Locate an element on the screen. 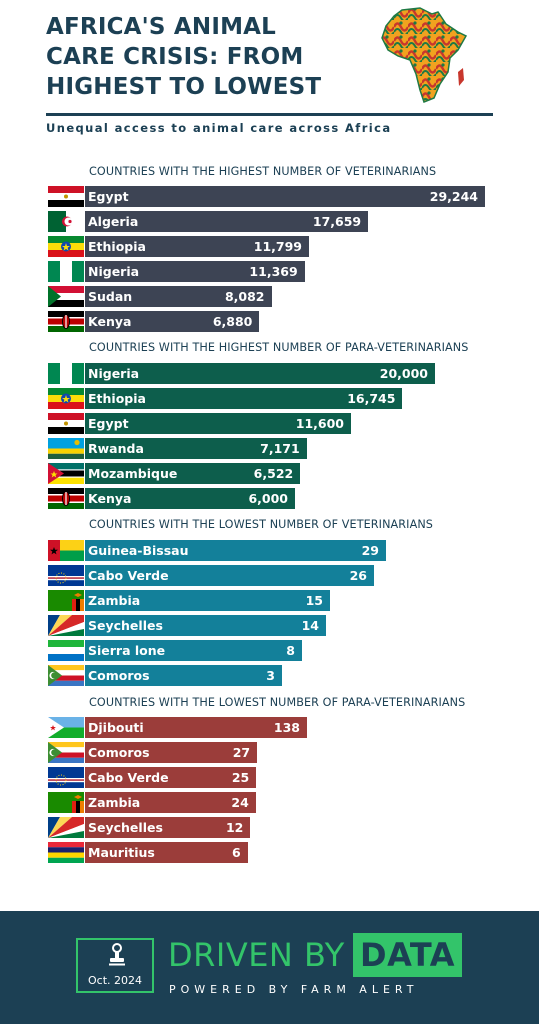 The height and width of the screenshot is (1024, 539). brand-data-text: DATA is located at coordinates (407, 955).